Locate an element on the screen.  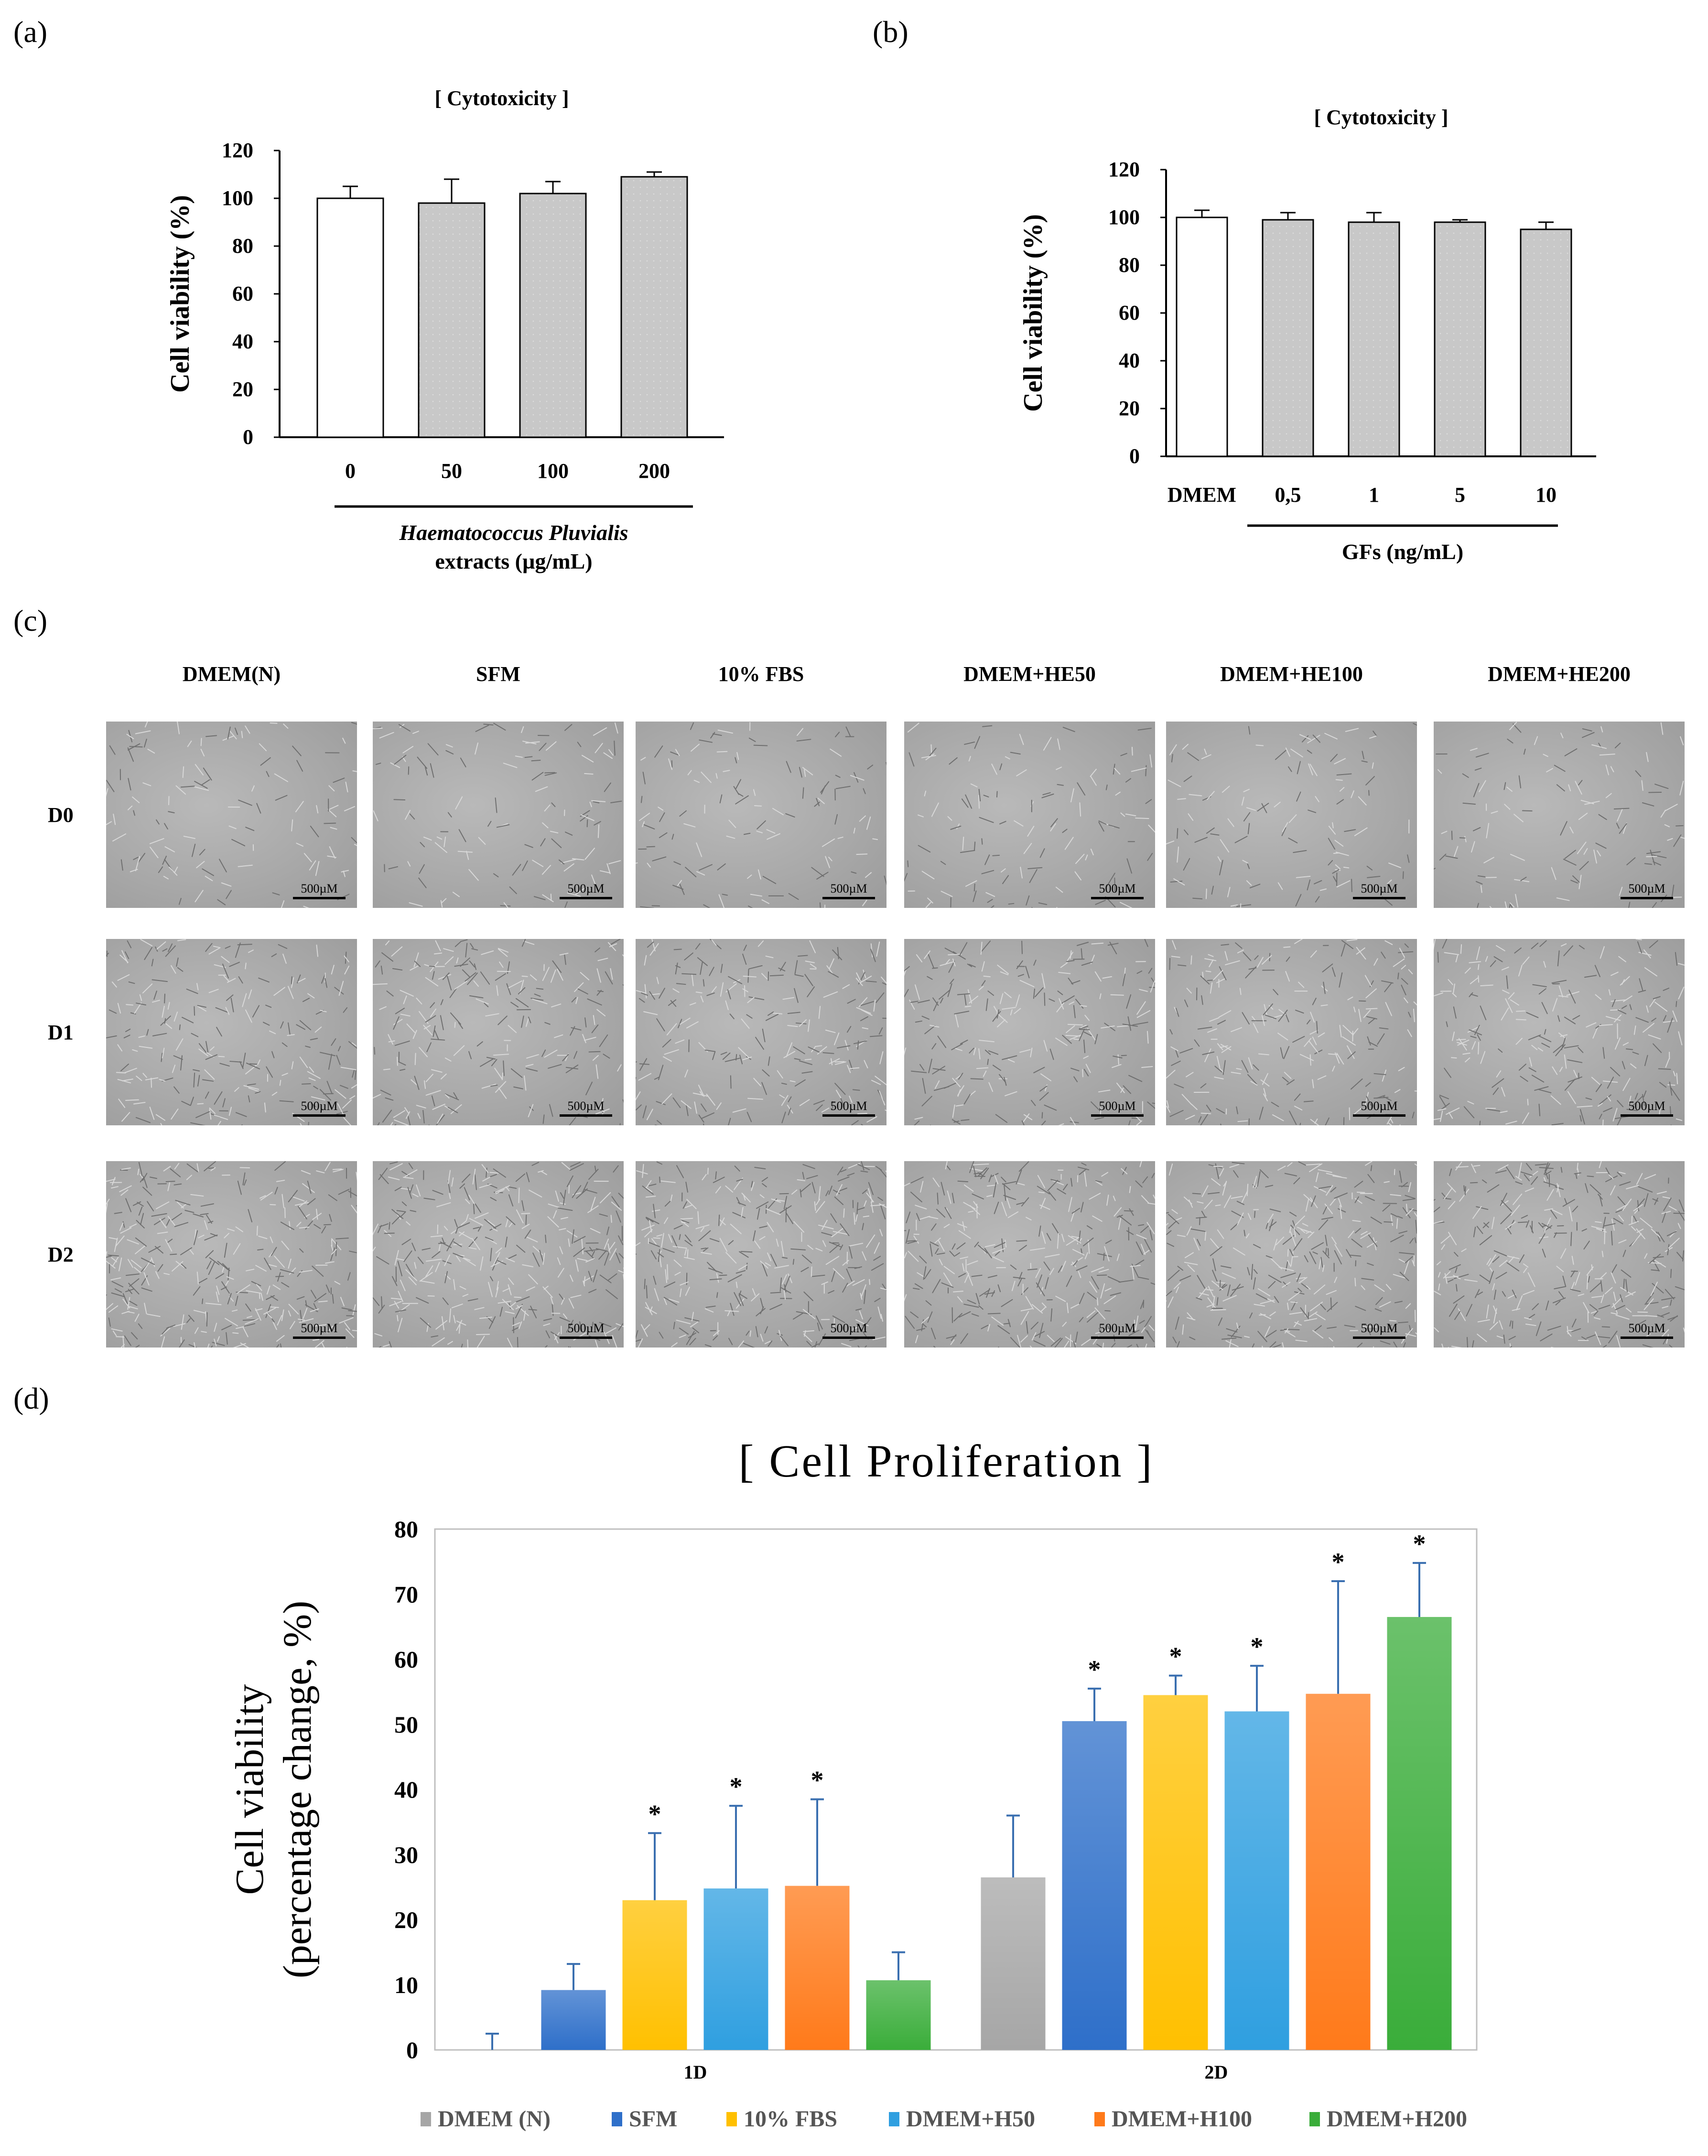
bar-dmem-n--2d is located at coordinates (1013, 1963).